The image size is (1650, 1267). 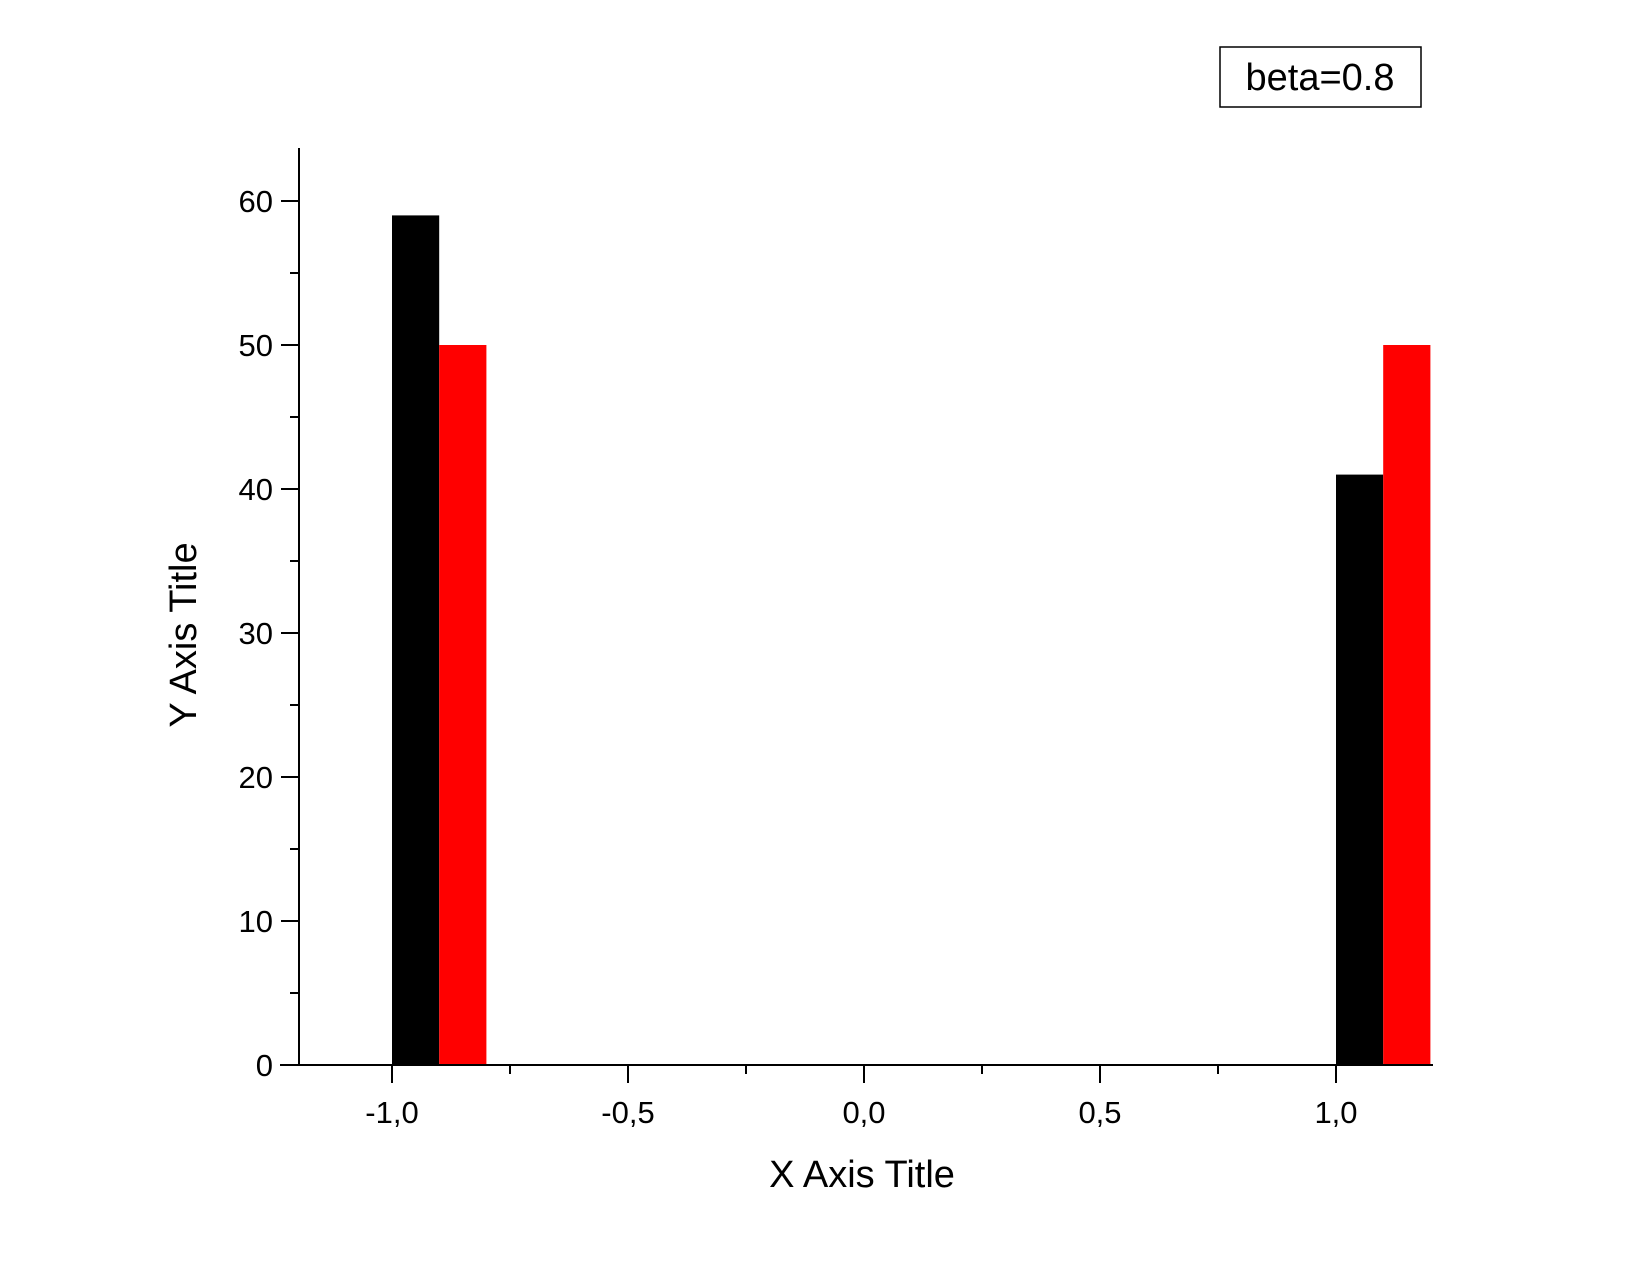 I want to click on y-tick-label-40: 40, so click(x=256, y=489).